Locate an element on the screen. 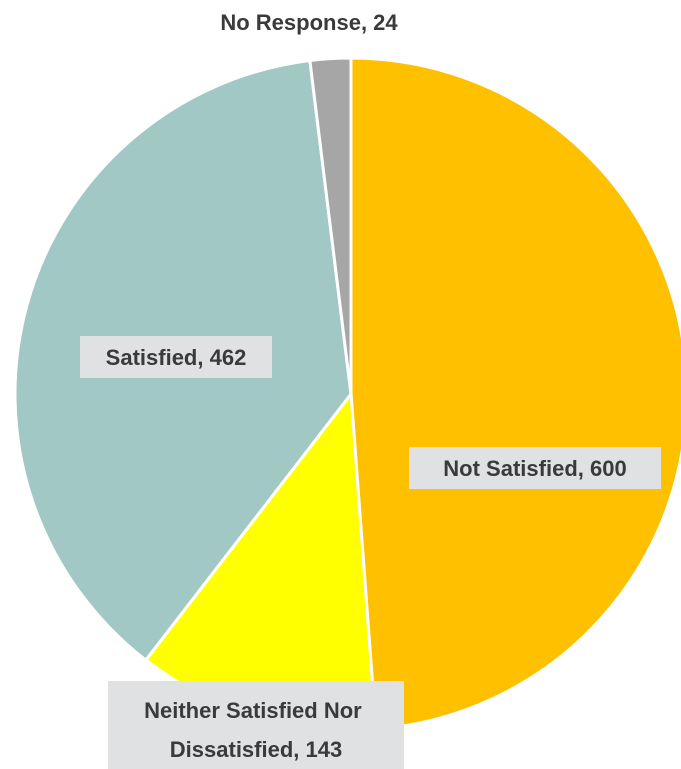 The width and height of the screenshot is (681, 769). slice-label-not-satisfied: Not Satisfied, 600 is located at coordinates (534, 468).